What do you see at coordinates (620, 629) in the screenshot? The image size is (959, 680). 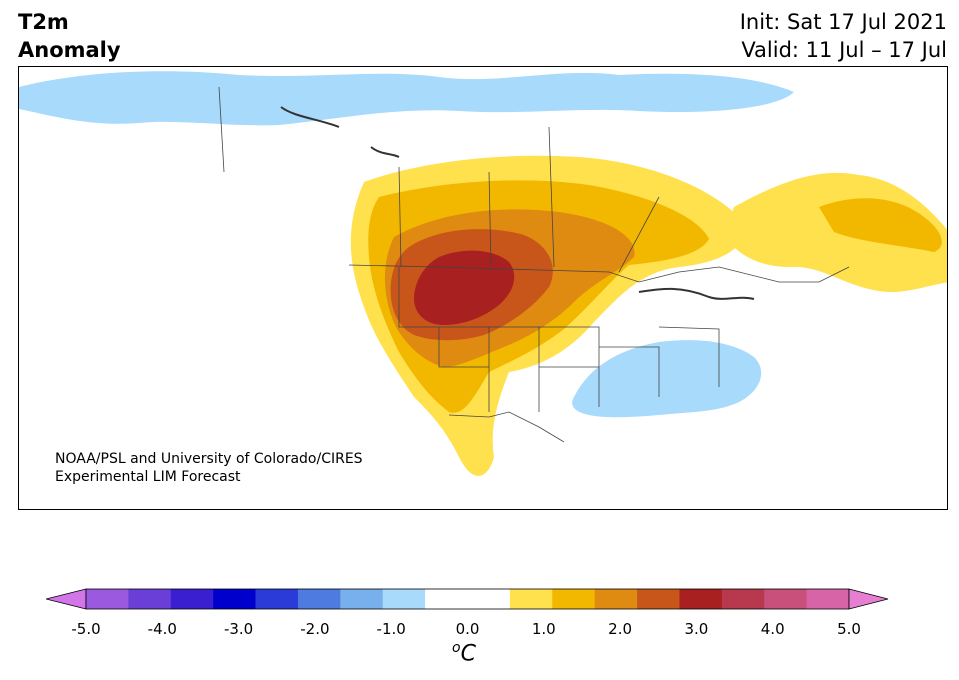 I see `colorbar-tick-label: 2.0` at bounding box center [620, 629].